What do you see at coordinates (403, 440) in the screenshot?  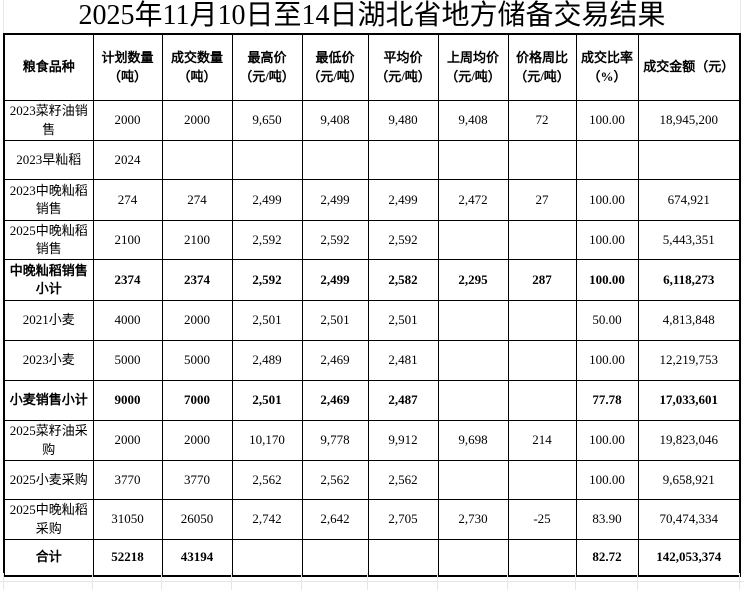 I see `cell: 9,912` at bounding box center [403, 440].